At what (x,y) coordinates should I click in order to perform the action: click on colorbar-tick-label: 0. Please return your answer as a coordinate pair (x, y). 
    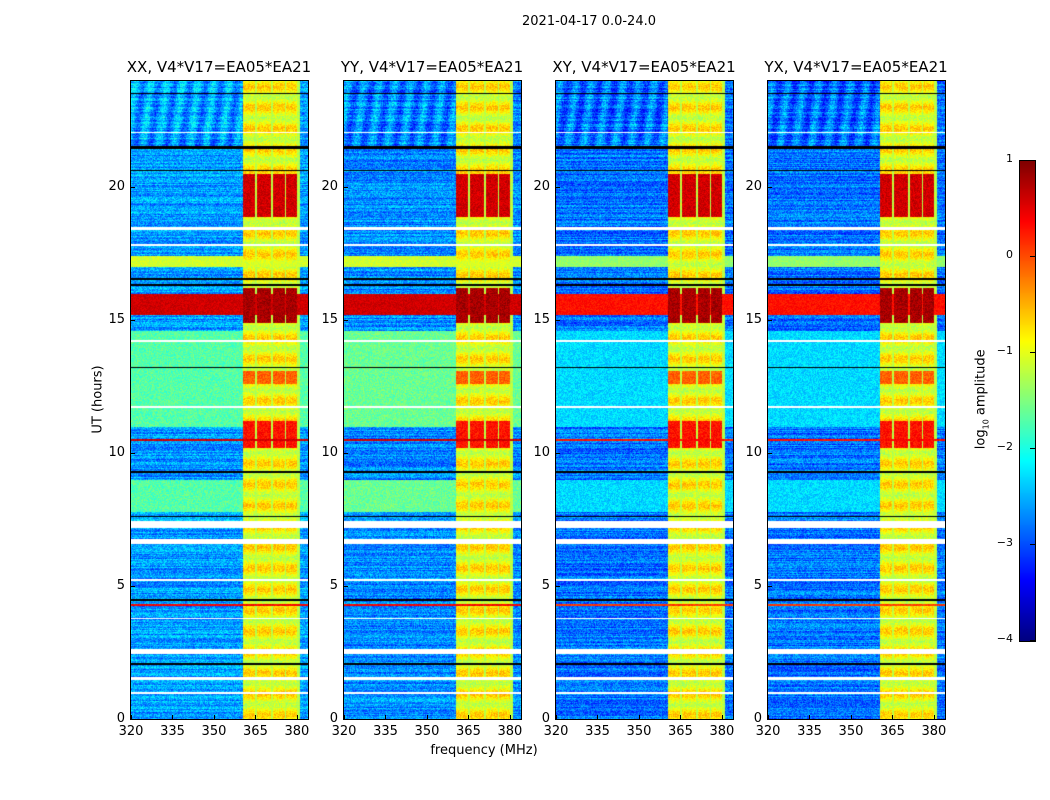
    Looking at the image, I should click on (1009, 254).